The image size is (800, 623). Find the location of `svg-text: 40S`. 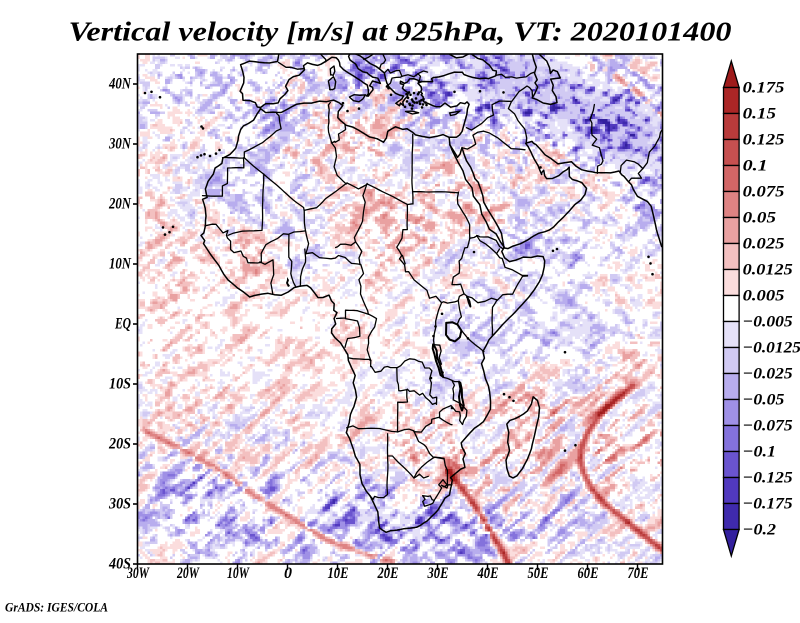

svg-text: 40S is located at coordinates (119, 564).